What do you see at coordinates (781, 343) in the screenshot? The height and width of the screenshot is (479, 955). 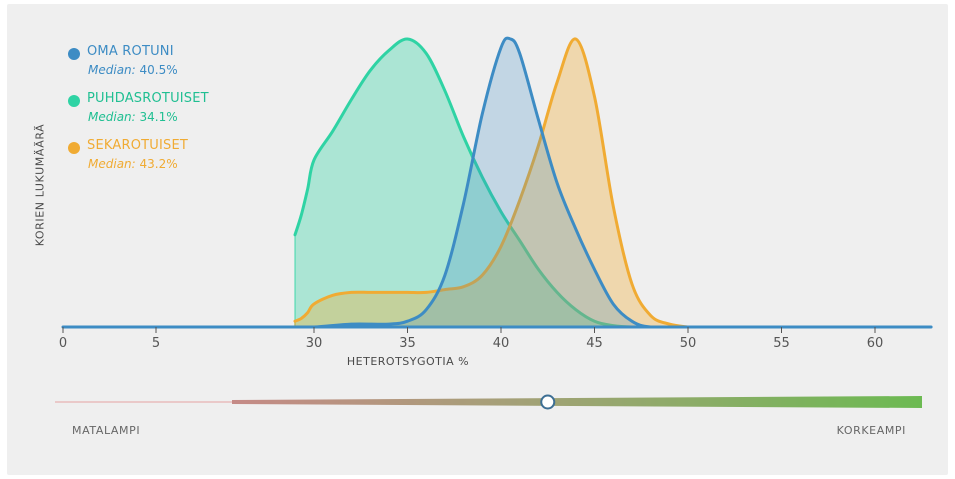 I see `x-tick-label: 55` at bounding box center [781, 343].